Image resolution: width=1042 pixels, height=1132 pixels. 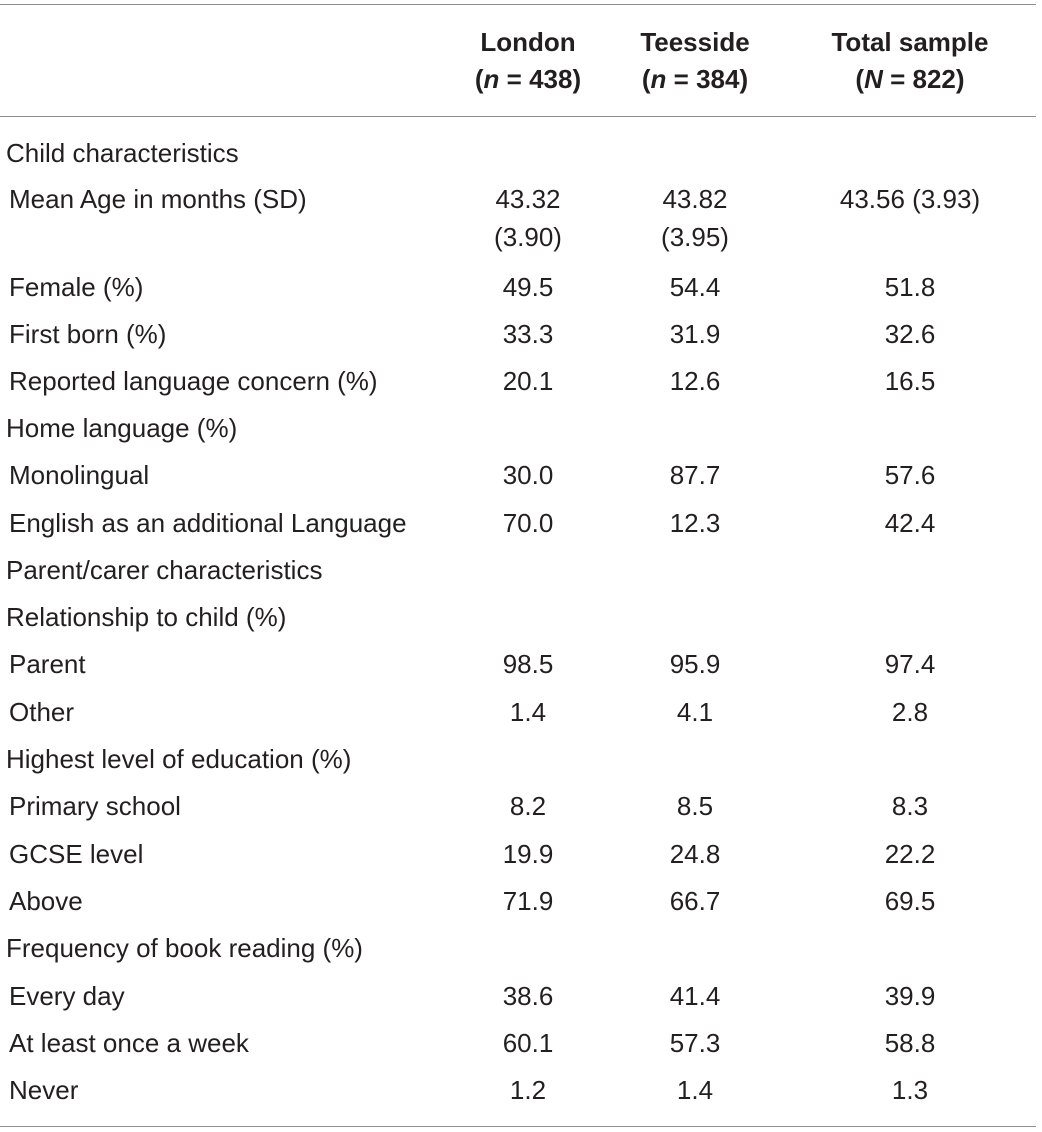 I want to click on table-cell: 58.8, so click(x=910, y=1043).